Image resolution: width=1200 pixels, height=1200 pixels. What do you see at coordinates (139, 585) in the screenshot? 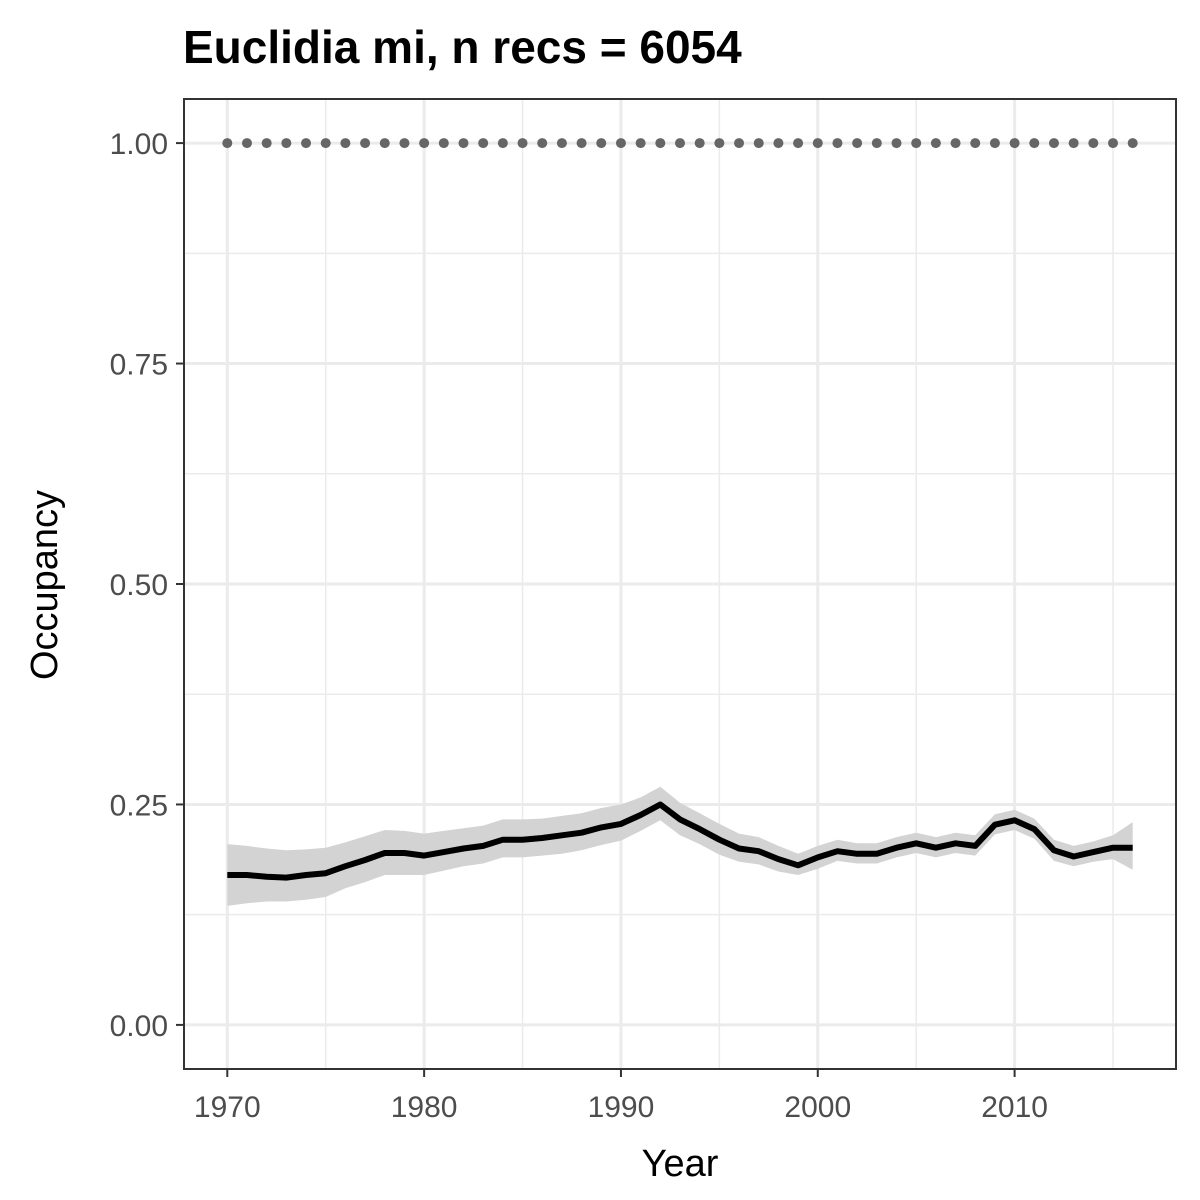
I see `y-tick-label: 0.50` at bounding box center [139, 585].